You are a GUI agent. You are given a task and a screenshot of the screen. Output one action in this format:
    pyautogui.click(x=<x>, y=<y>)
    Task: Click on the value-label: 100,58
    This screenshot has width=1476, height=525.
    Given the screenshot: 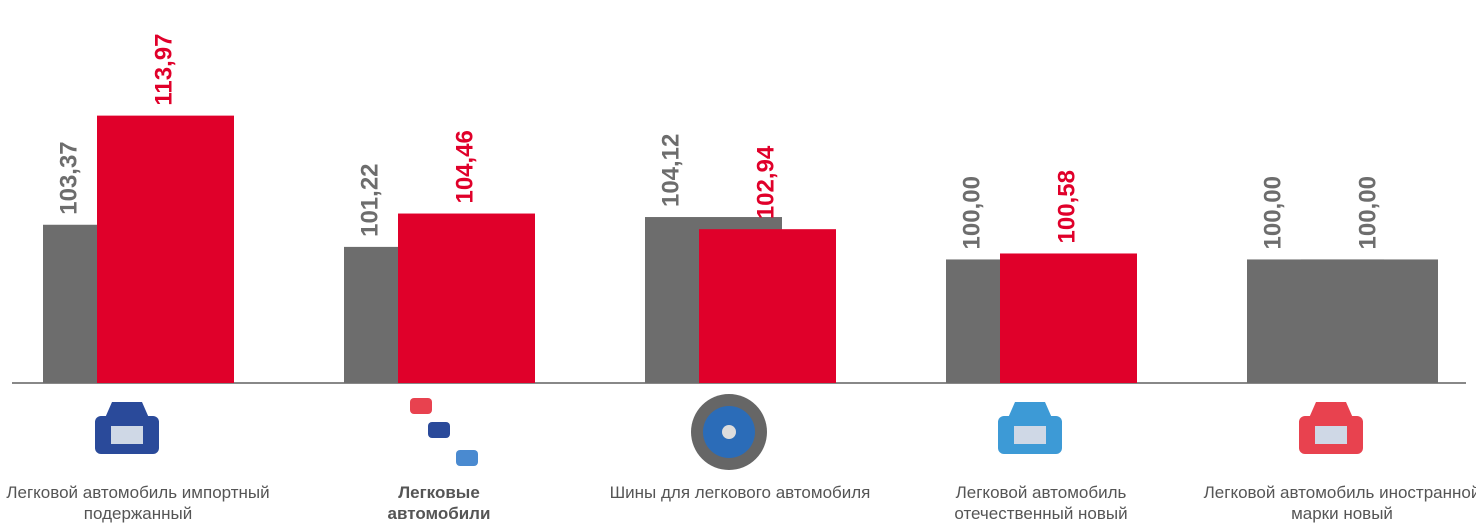 What is the action you would take?
    pyautogui.click(x=1066, y=206)
    